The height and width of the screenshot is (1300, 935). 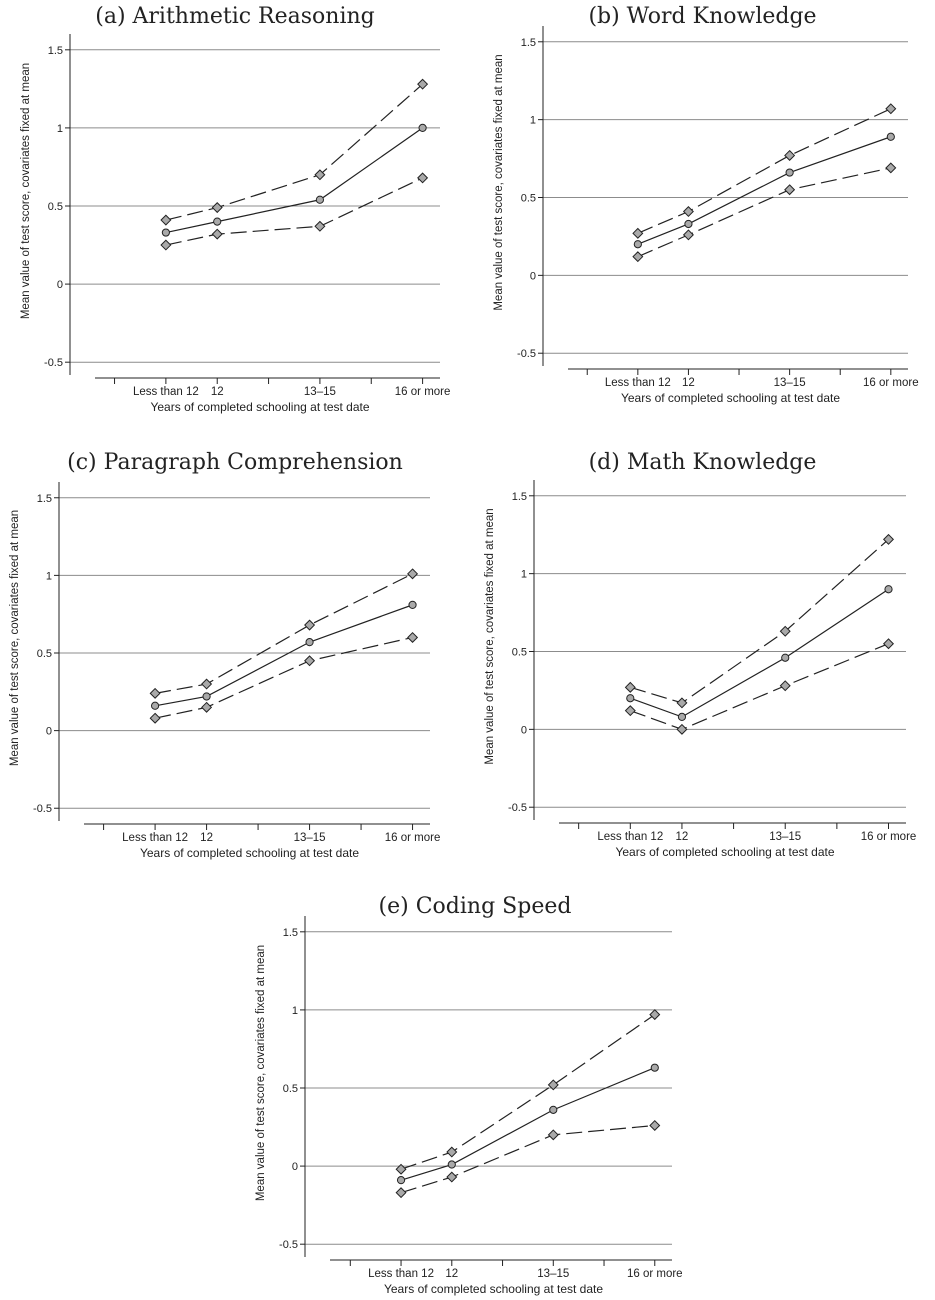 What do you see at coordinates (702, 16) in the screenshot?
I see `chart-title: (b) Word Knowledge` at bounding box center [702, 16].